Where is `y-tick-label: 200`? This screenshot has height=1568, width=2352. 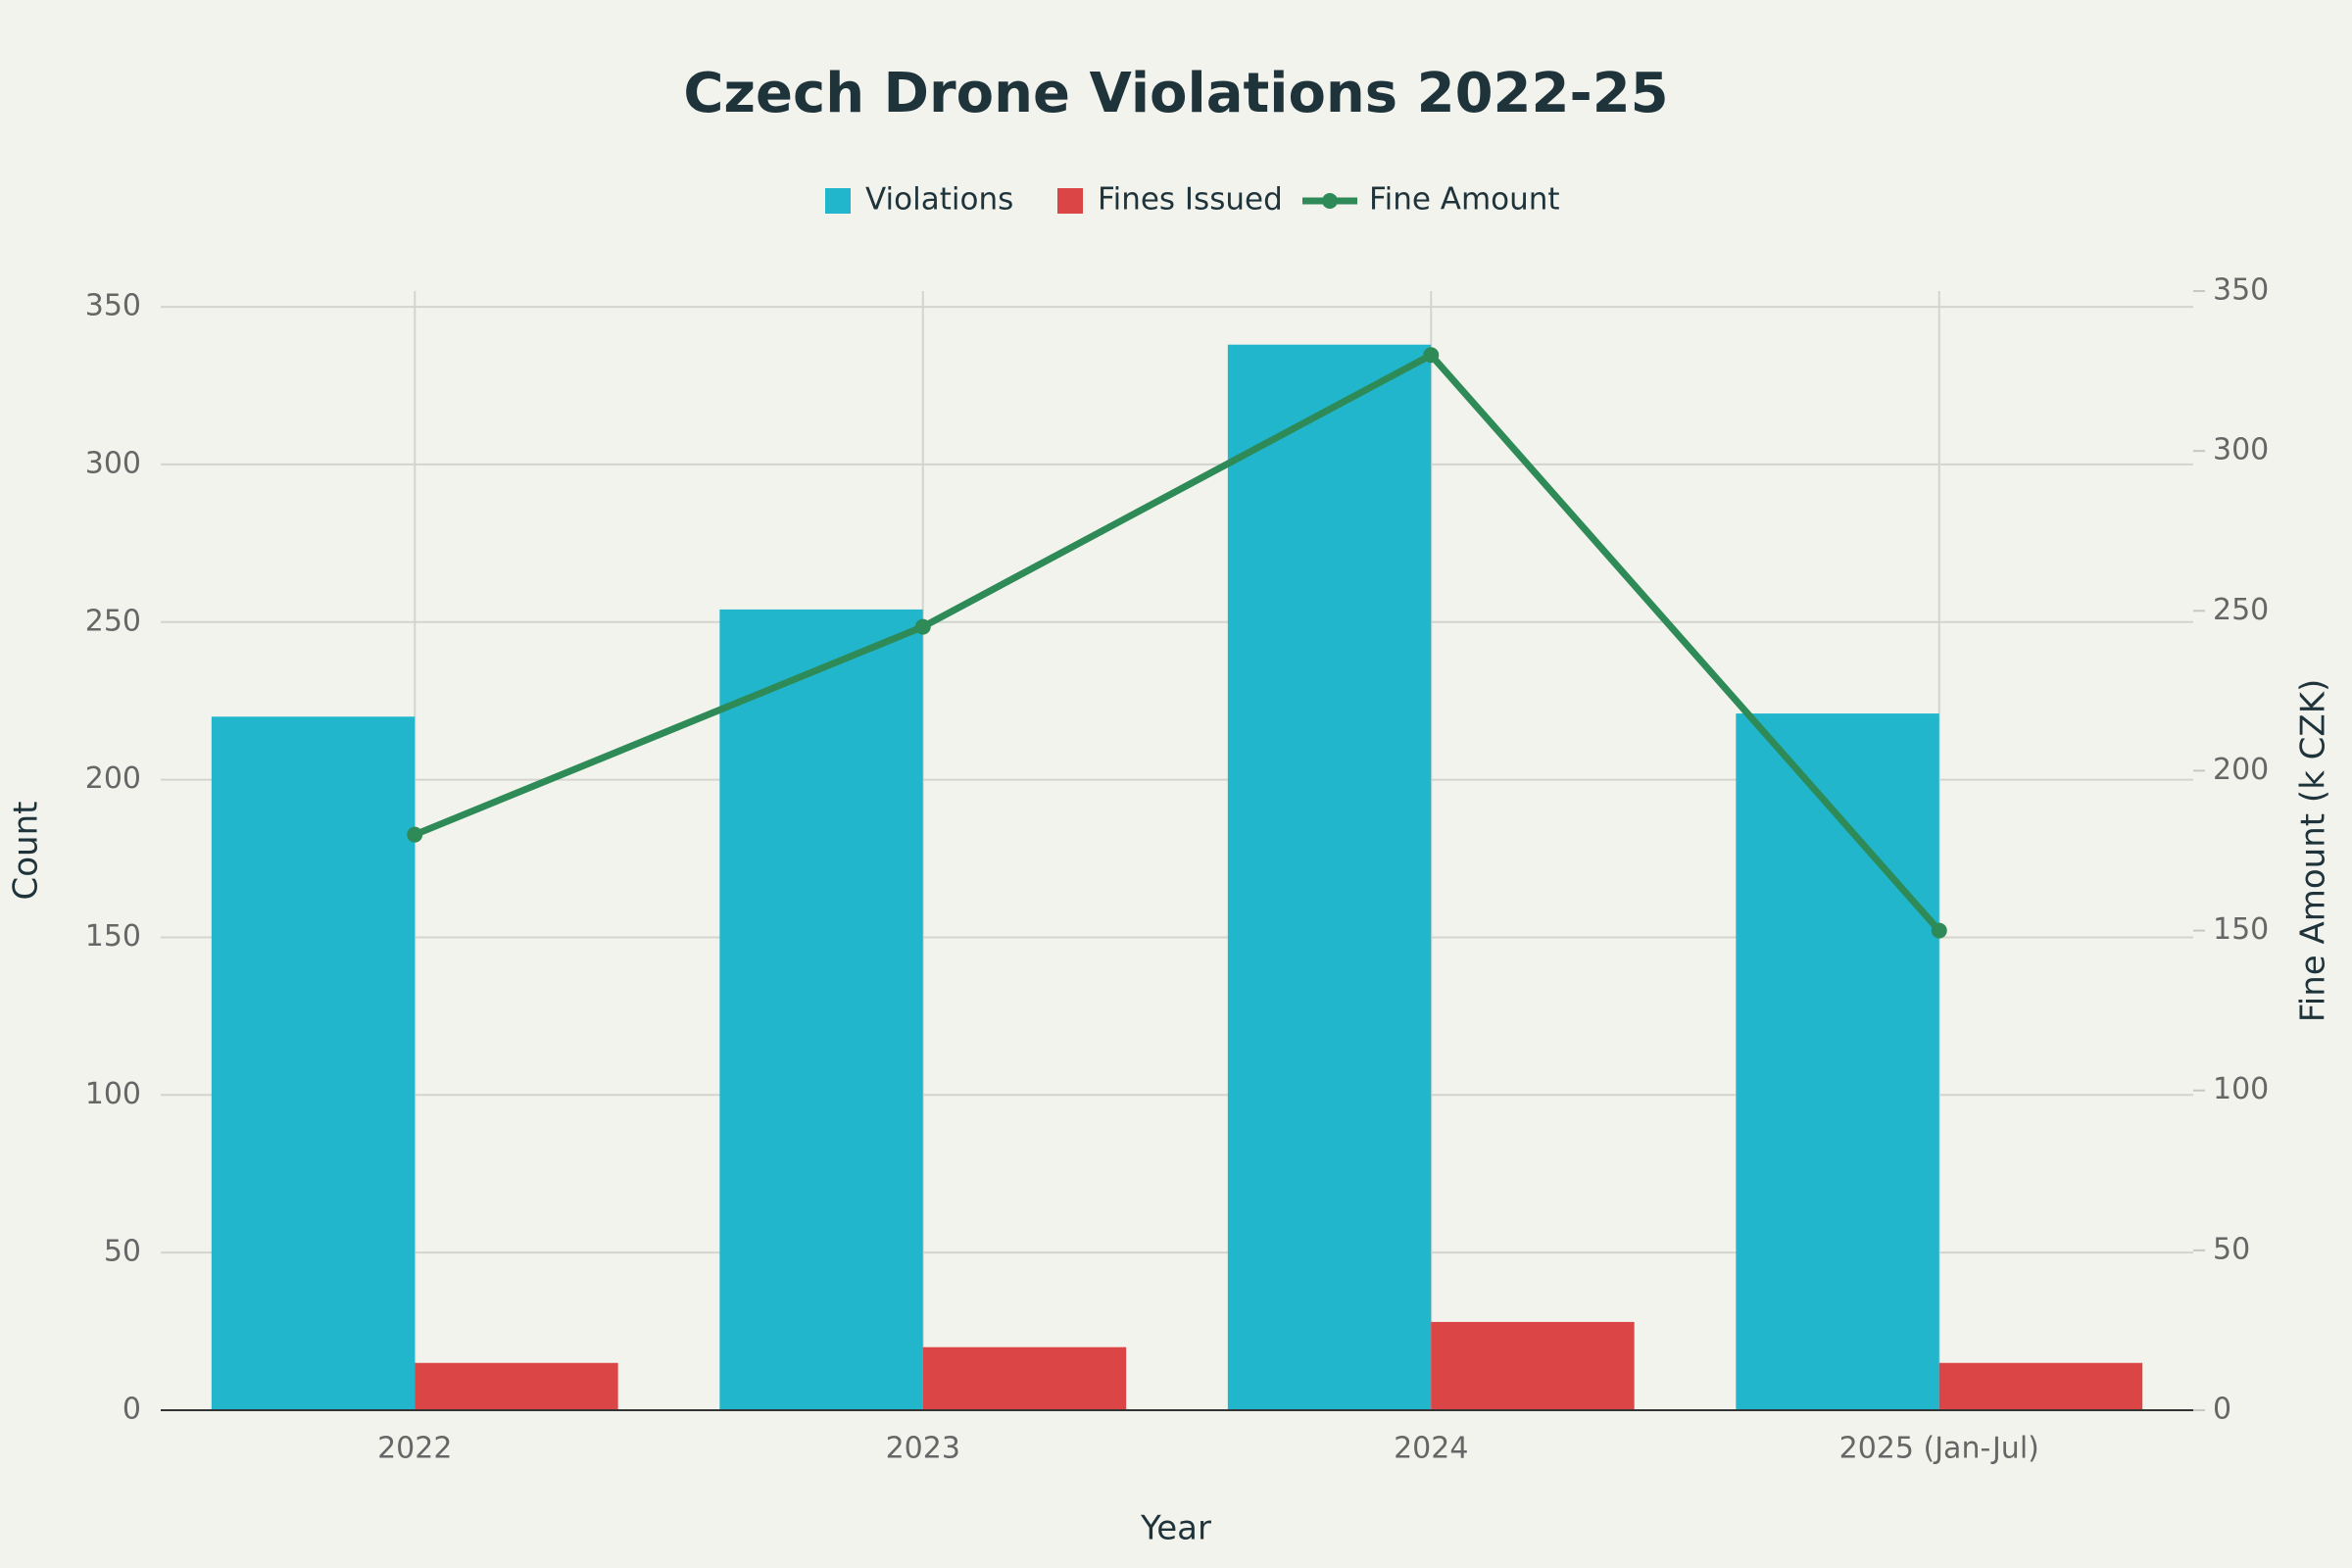
y-tick-label: 200 is located at coordinates (113, 778).